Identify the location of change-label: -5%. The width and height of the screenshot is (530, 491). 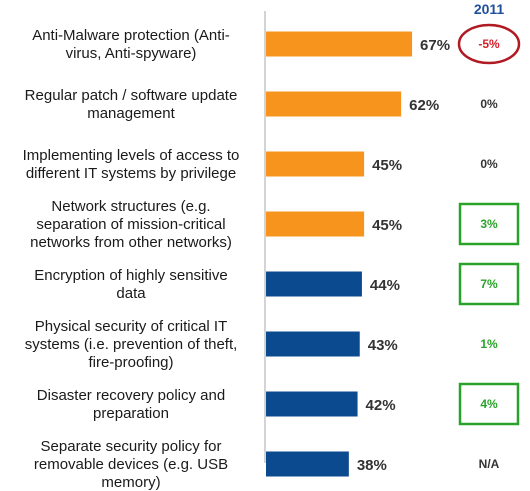
(489, 44).